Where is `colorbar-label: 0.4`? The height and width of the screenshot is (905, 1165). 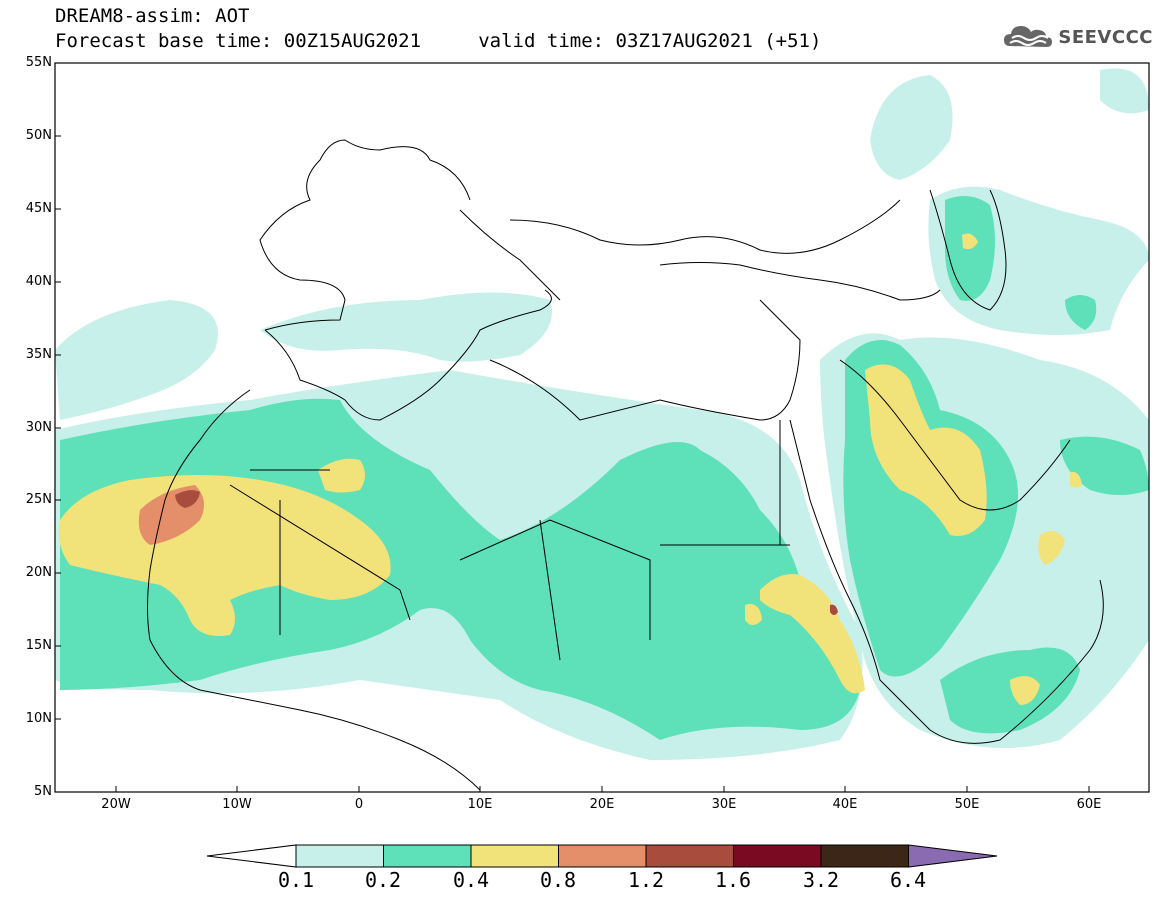
colorbar-label: 0.4 is located at coordinates (471, 880).